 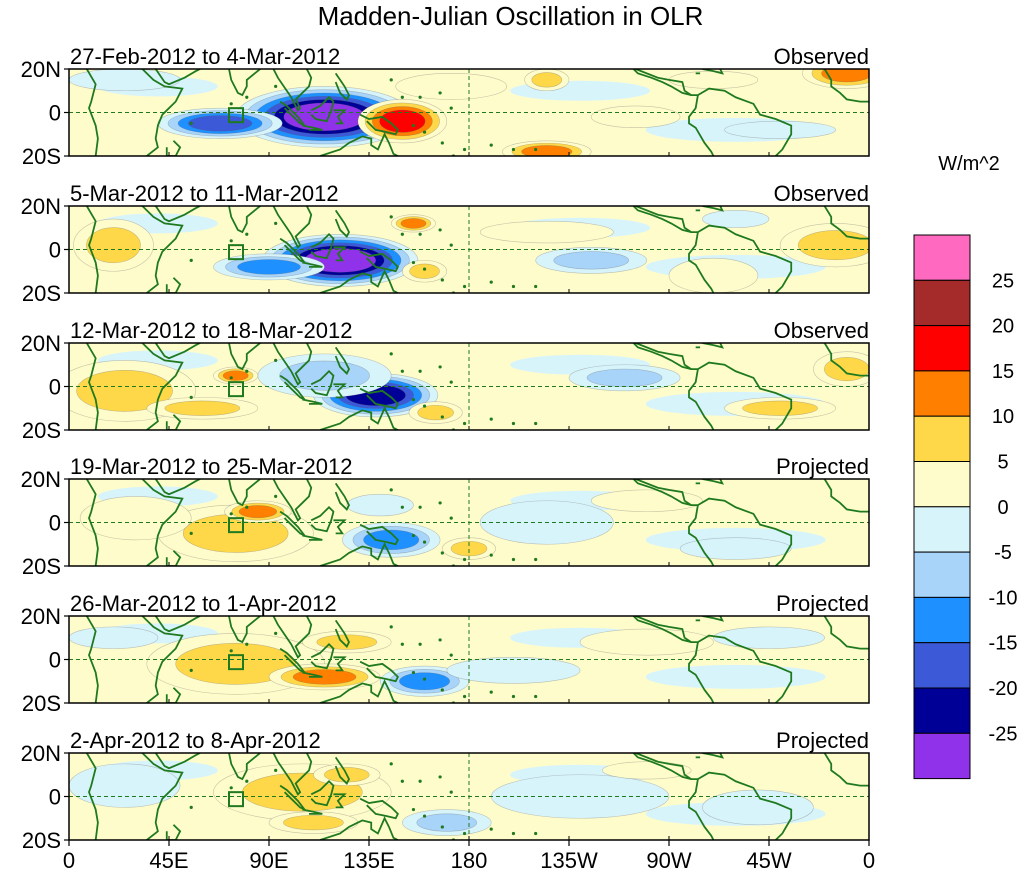 What do you see at coordinates (41, 753) in the screenshot?
I see `lat-tick-label: 20N` at bounding box center [41, 753].